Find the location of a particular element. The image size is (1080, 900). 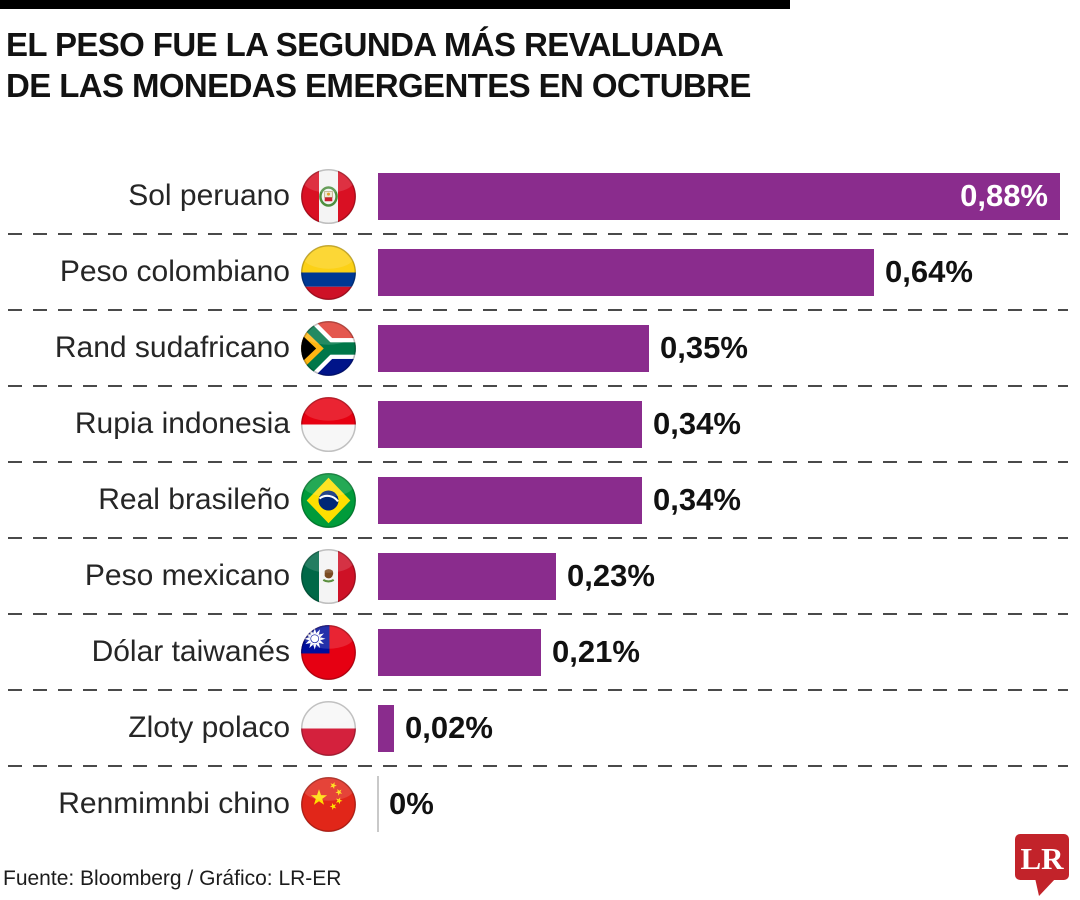

category-label: Renmimnbi chino is located at coordinates (174, 803).